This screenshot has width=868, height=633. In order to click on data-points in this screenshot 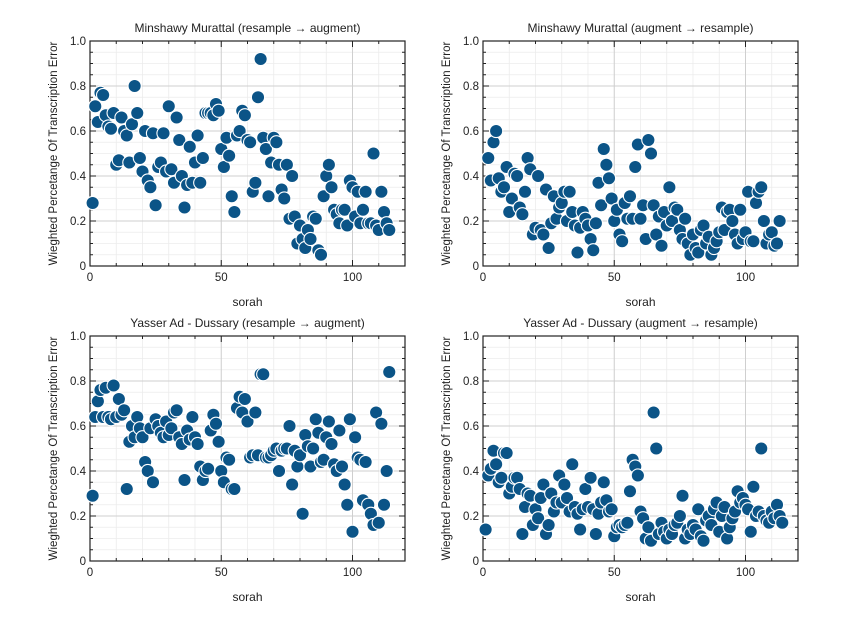, I will do `click(241, 451)`.